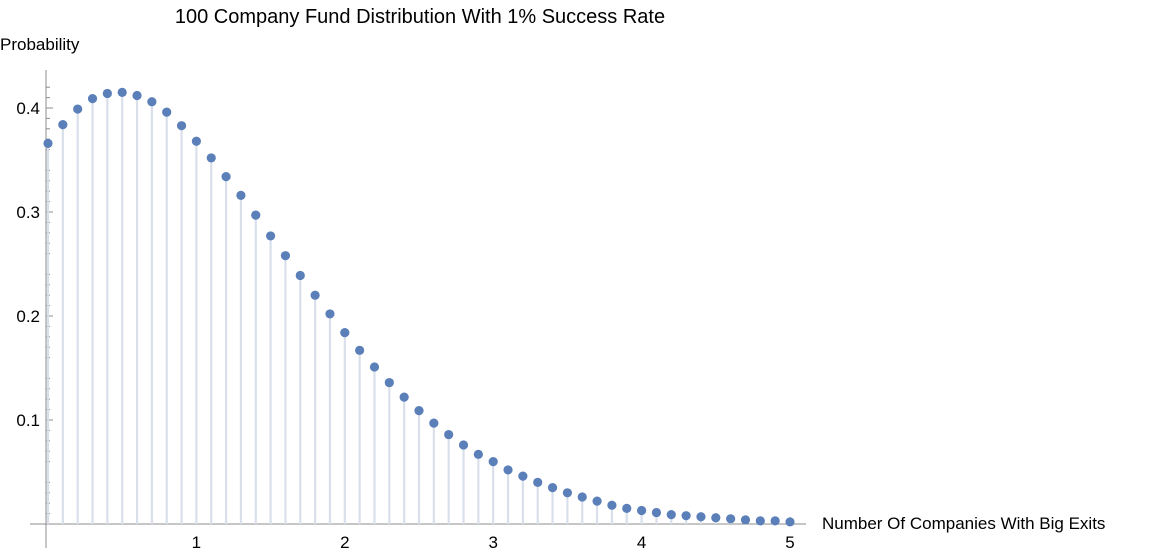  Describe the element at coordinates (28, 108) in the screenshot. I see `y-tick-label: 0.4` at that location.